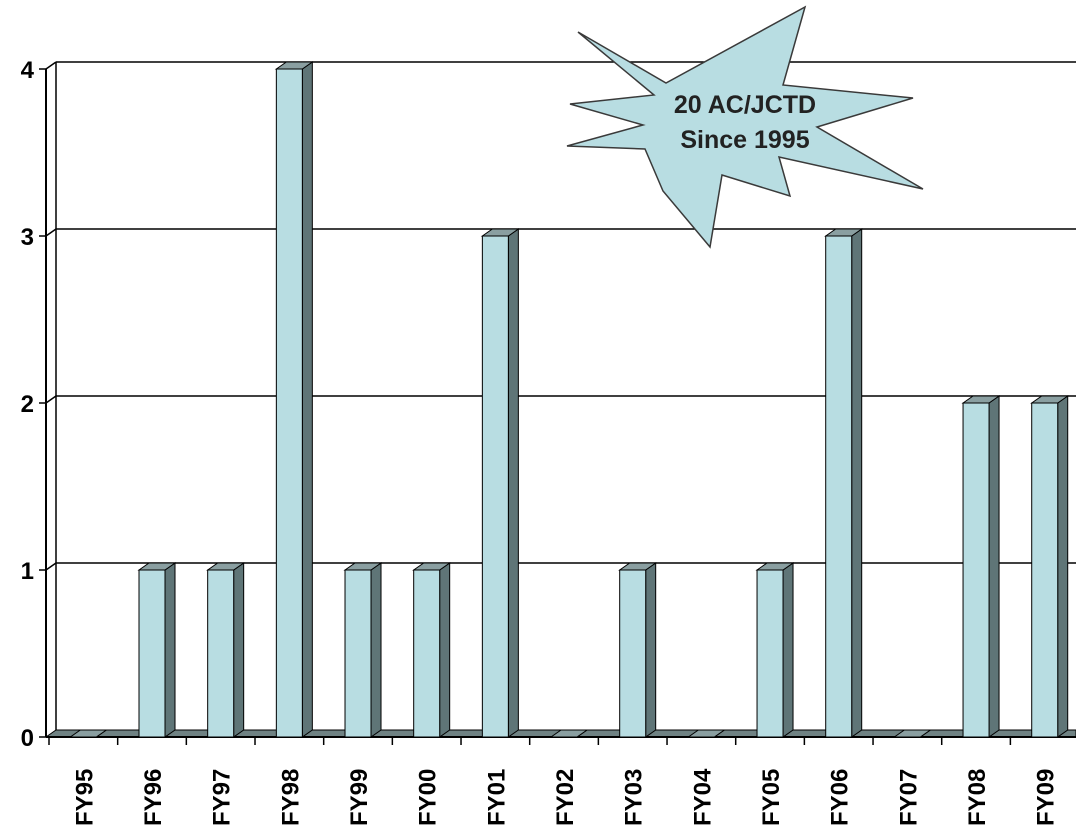 This screenshot has height=830, width=1076. I want to click on bar-FY05, so click(775, 650).